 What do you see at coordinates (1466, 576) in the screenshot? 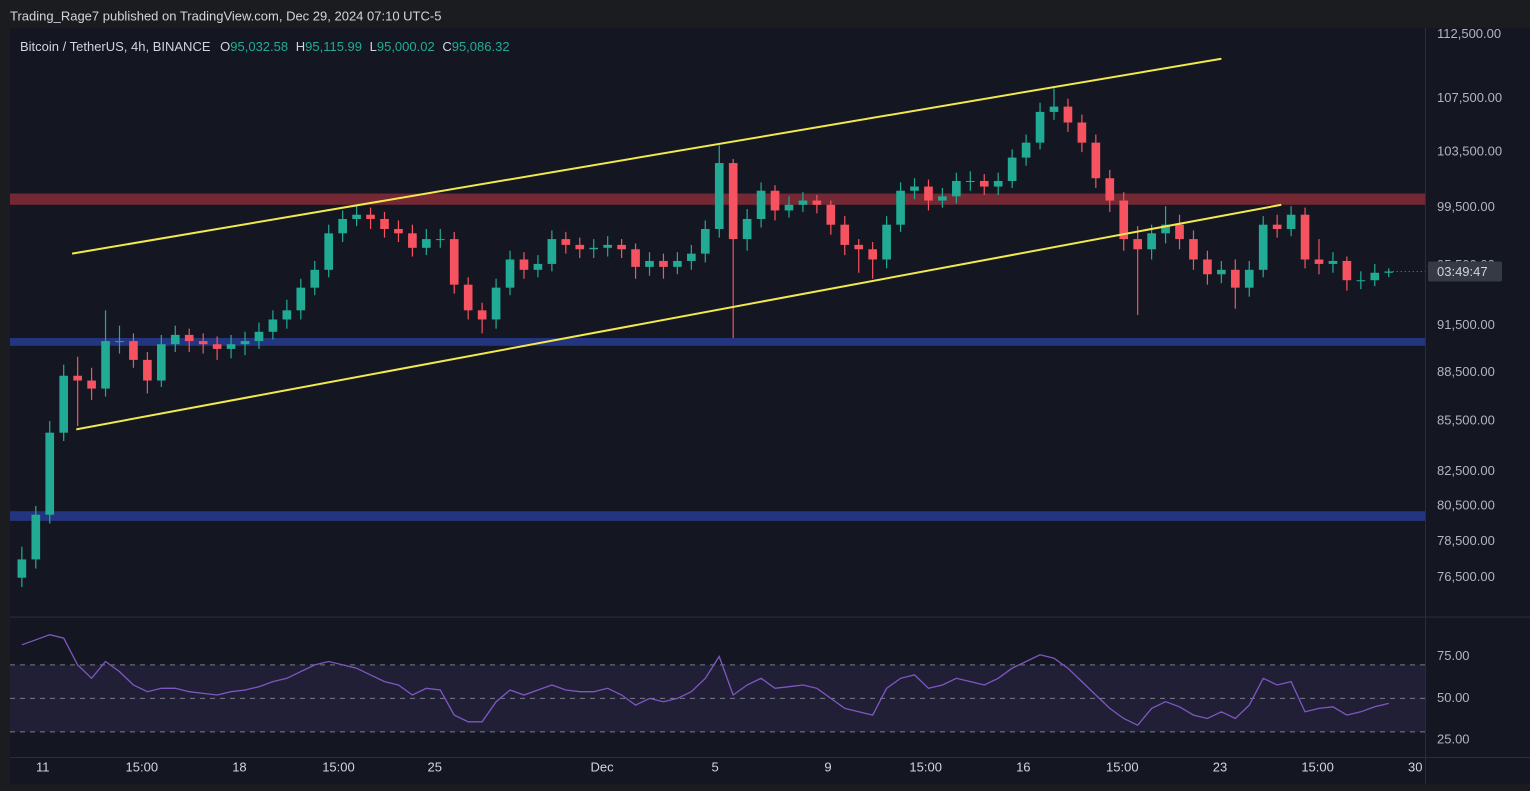
I see `y-tick-label: 76,500.00` at bounding box center [1466, 576].